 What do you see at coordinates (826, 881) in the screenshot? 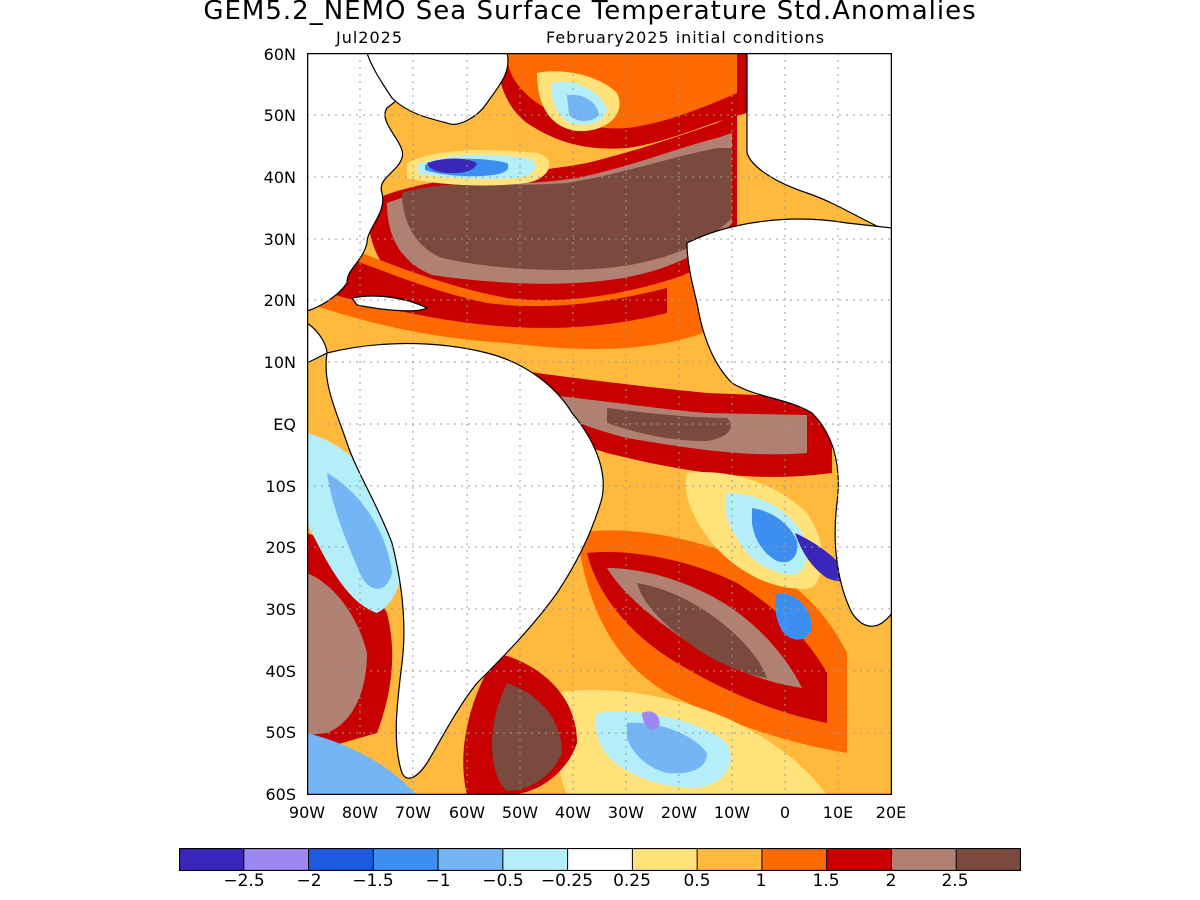
I see `colorbar-label: 1.5` at bounding box center [826, 881].